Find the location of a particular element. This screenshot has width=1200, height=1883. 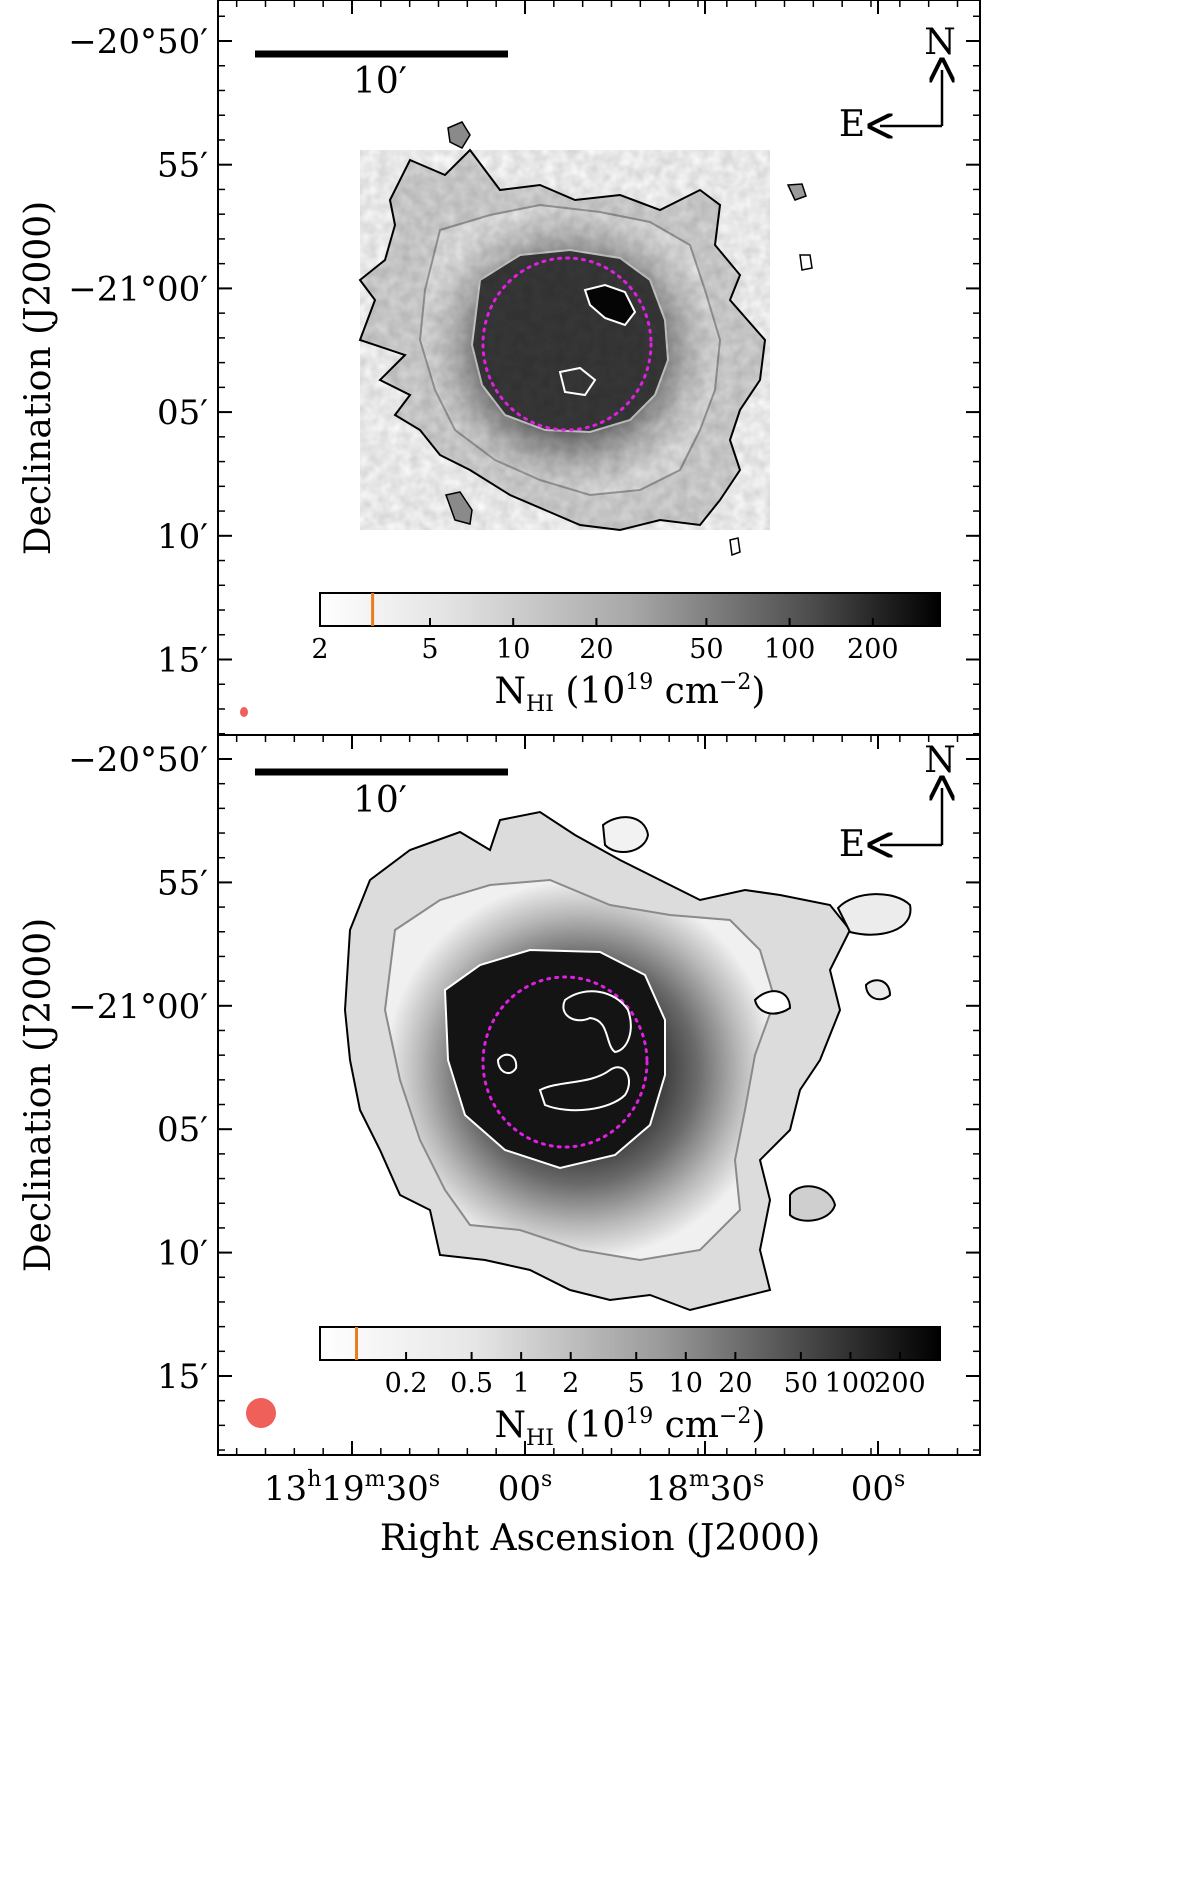

bottom-colorbar-tick-label: 200 is located at coordinates (900, 1383).